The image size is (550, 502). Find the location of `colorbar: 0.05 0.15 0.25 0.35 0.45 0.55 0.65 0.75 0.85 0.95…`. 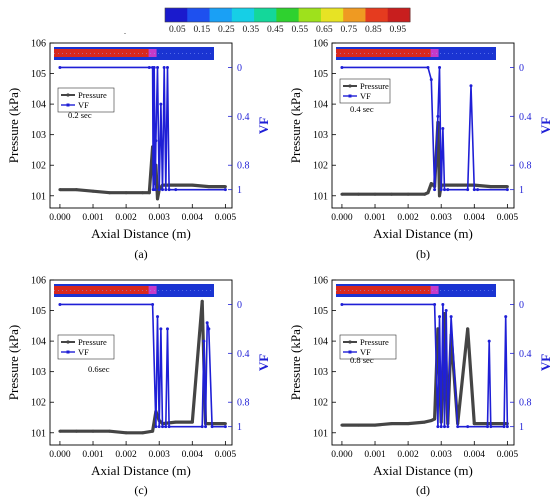

colorbar: 0.05 0.15 0.25 0.35 0.45 0.55 0.65 0.75 0.85 0.95… is located at coordinates (267, 21).